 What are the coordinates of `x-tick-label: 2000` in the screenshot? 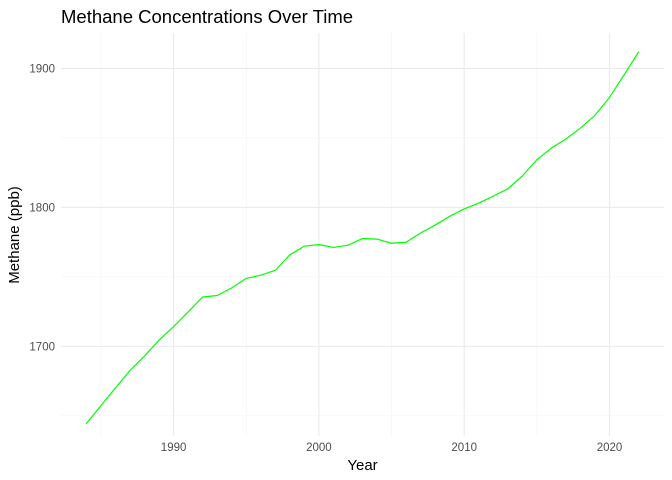 It's located at (319, 448).